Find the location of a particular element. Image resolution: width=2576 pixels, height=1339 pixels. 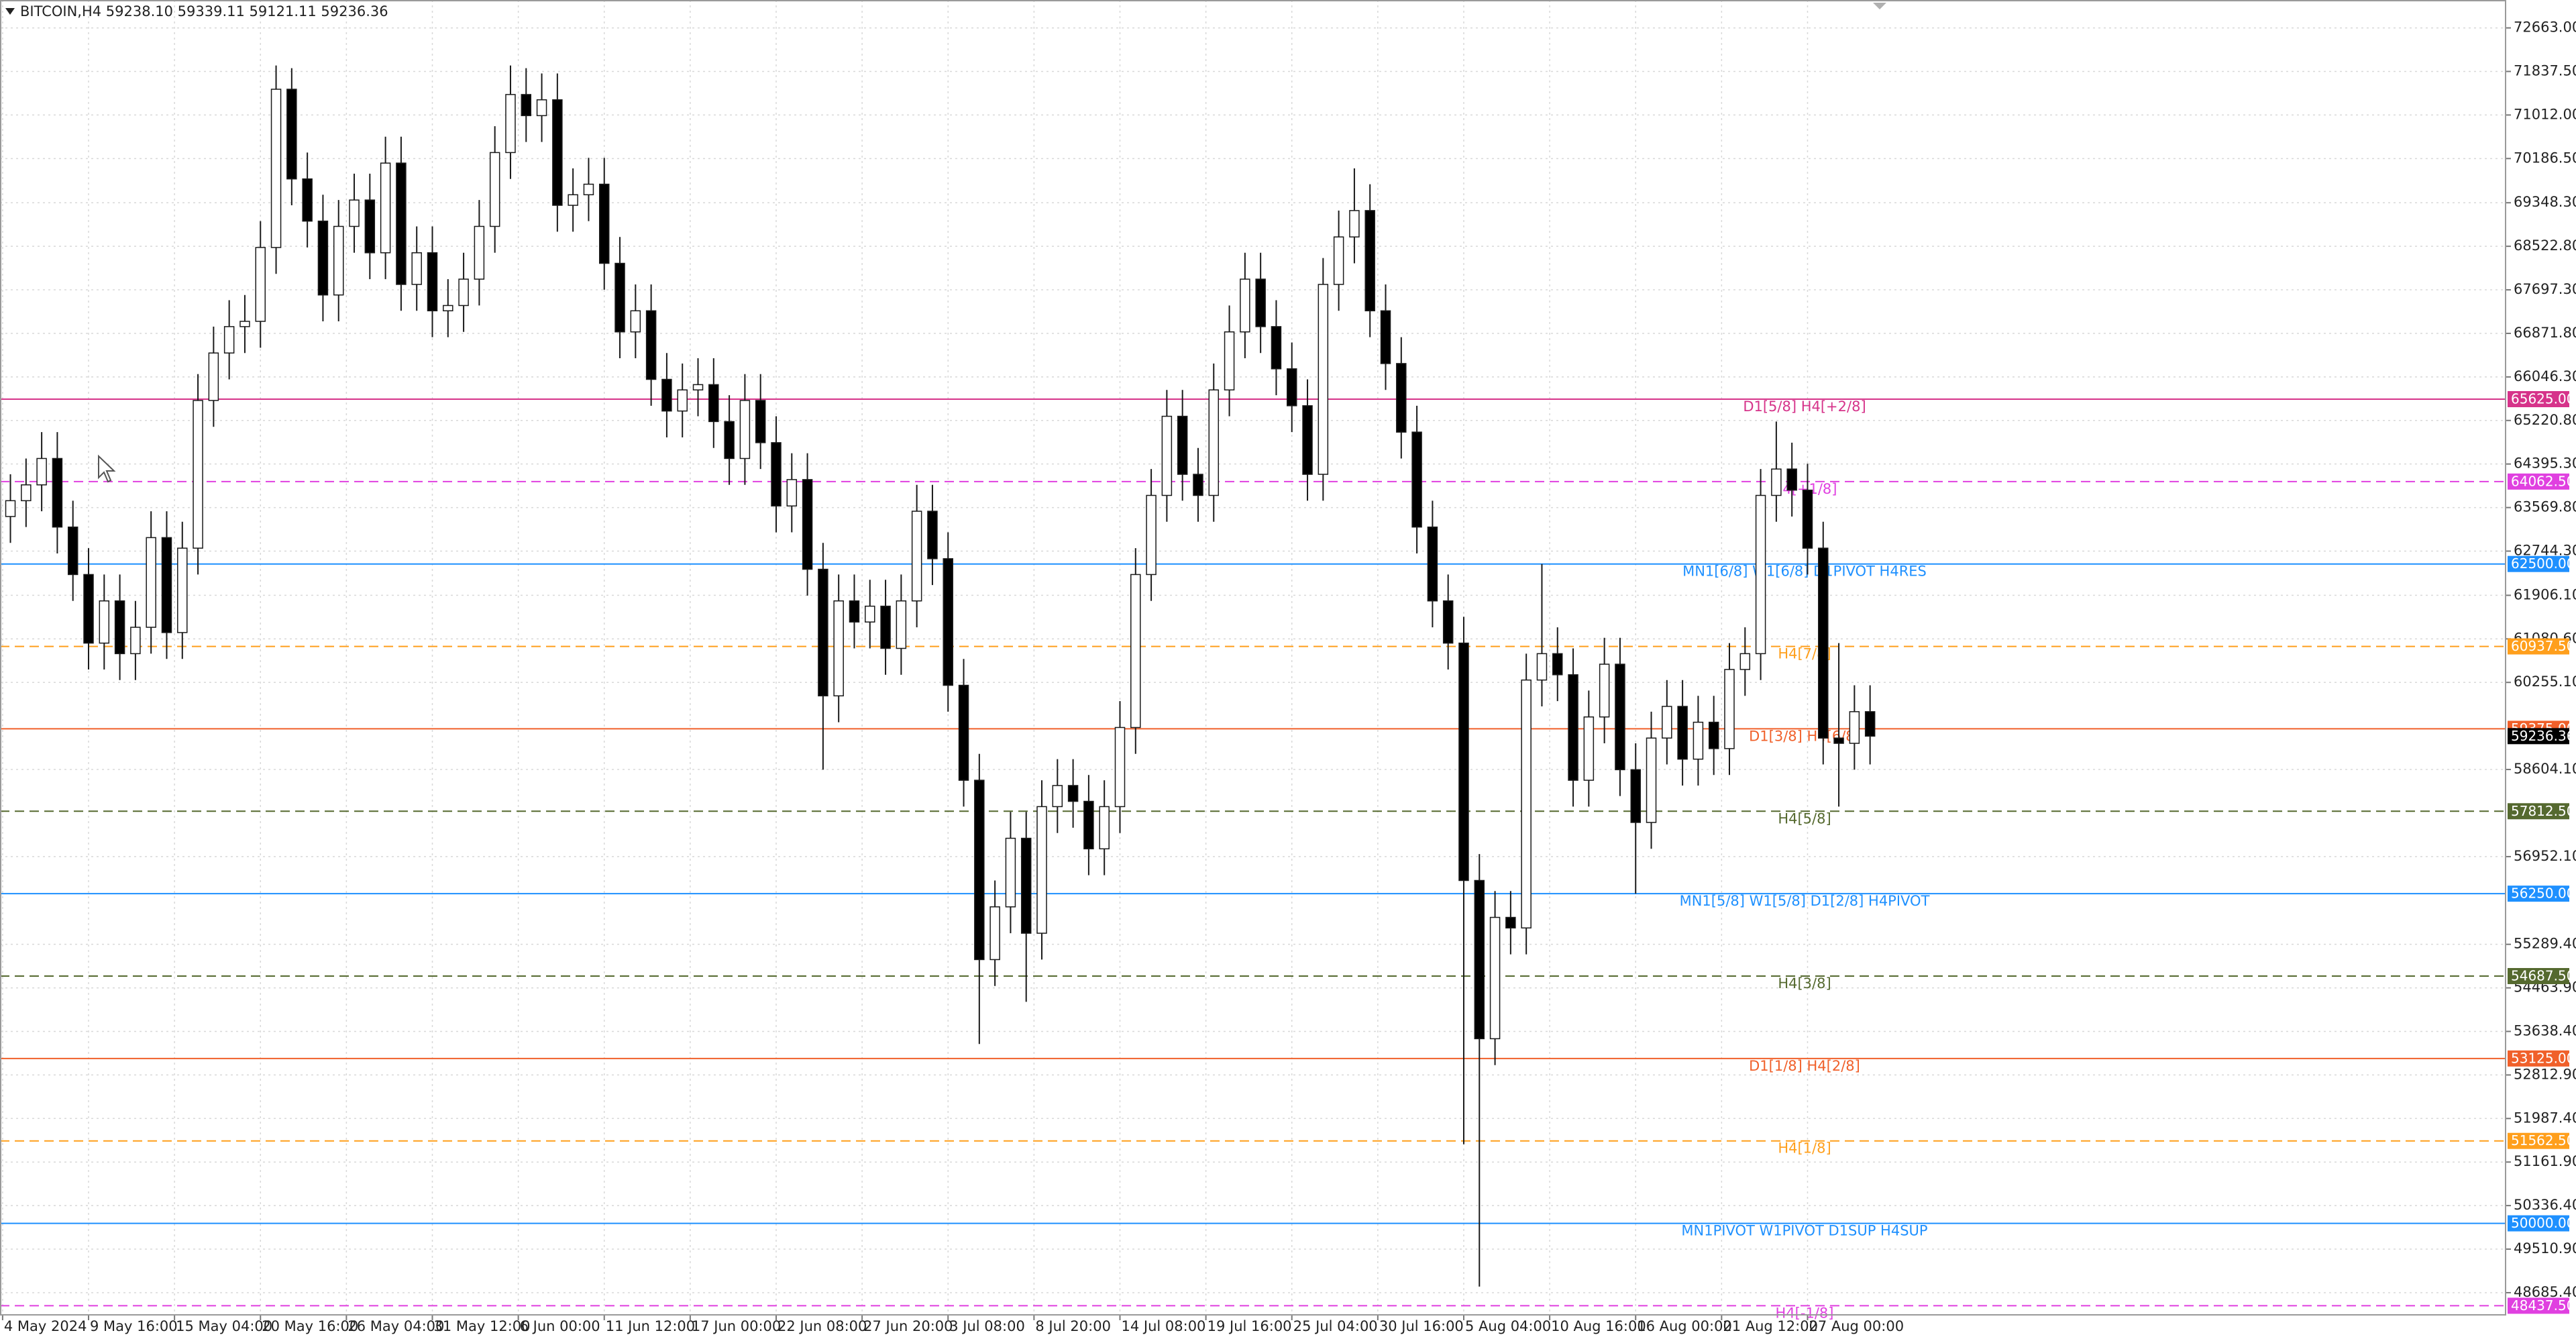

x-tick-label: 11 Jun 12:00 is located at coordinates (650, 1326).